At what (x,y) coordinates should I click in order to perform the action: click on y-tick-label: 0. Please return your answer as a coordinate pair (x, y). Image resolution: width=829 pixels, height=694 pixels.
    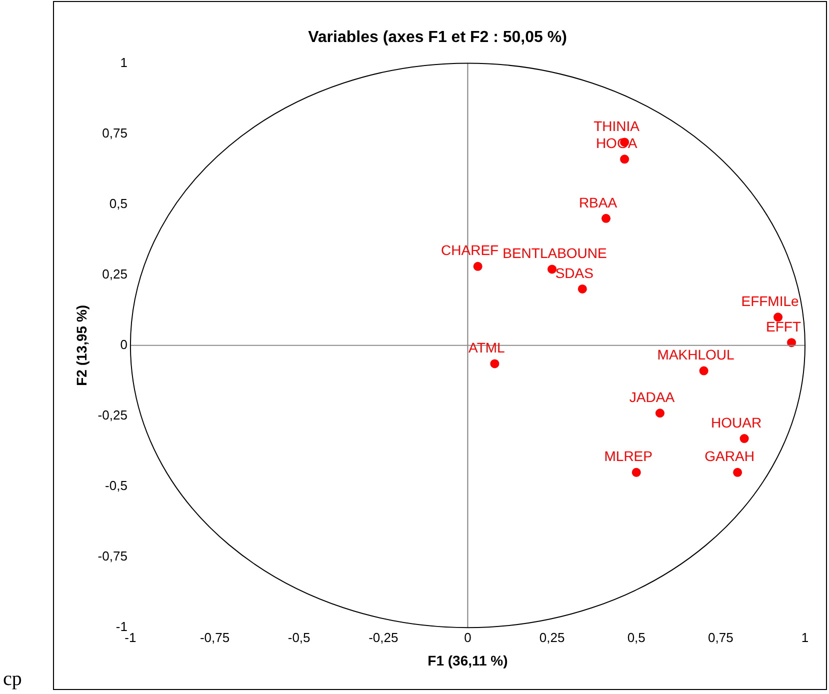
    Looking at the image, I should click on (124, 344).